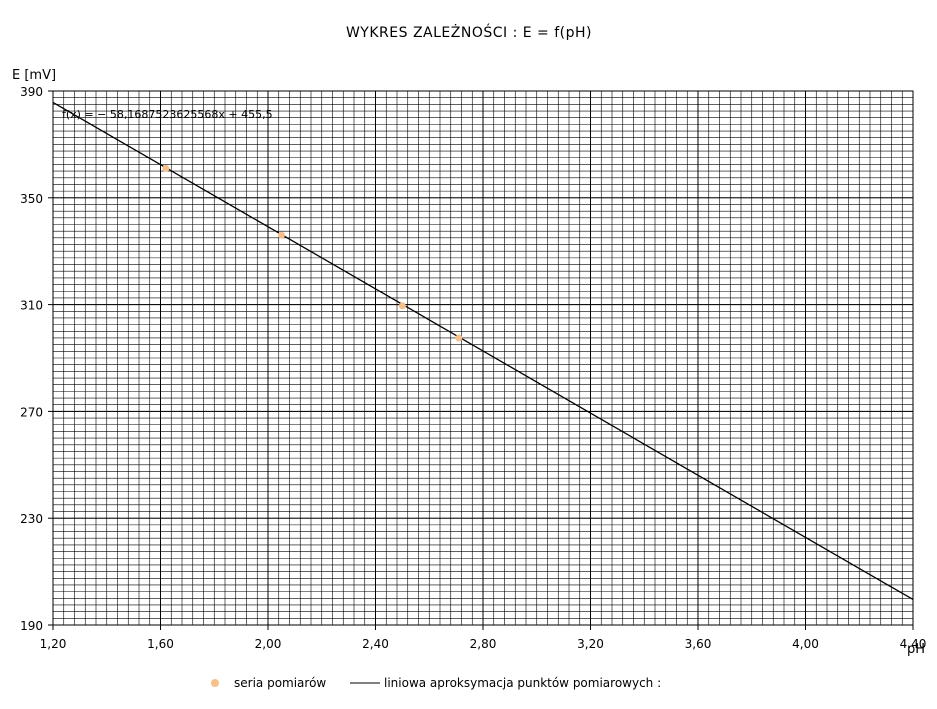 The width and height of the screenshot is (937, 709). Describe the element at coordinates (34, 75) in the screenshot. I see `y-axis-label: E [mV]` at that location.